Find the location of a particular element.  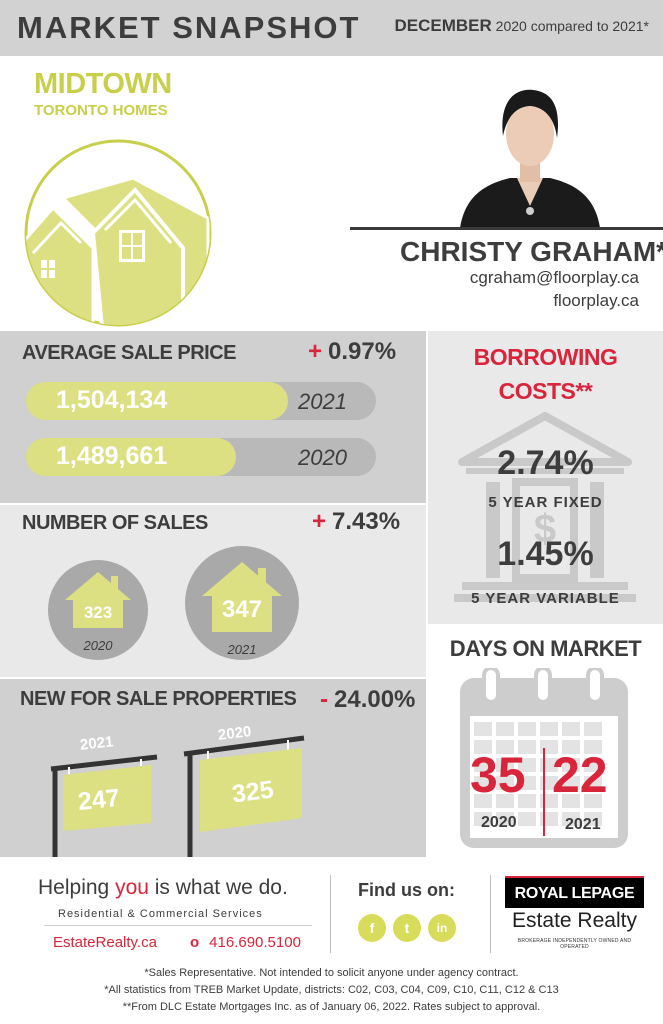

days-on-market-title: DAYS ON MARKET is located at coordinates (545, 648).